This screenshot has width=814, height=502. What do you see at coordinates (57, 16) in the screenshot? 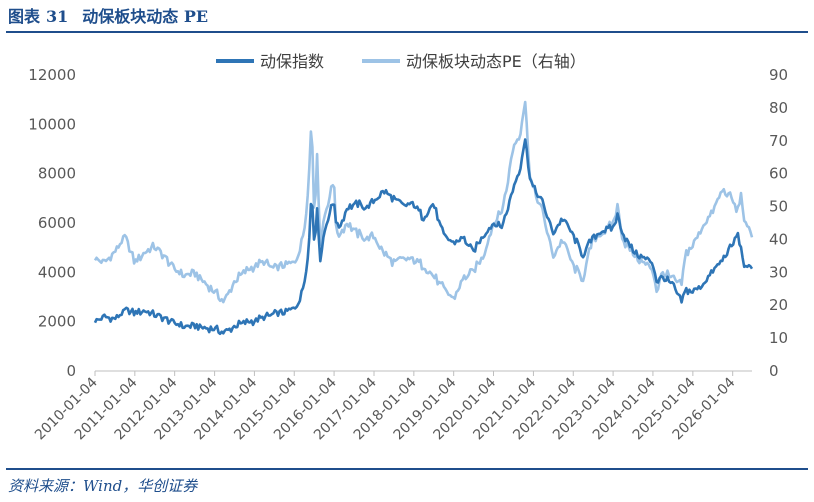
I see `figure-number: 31` at bounding box center [57, 16].